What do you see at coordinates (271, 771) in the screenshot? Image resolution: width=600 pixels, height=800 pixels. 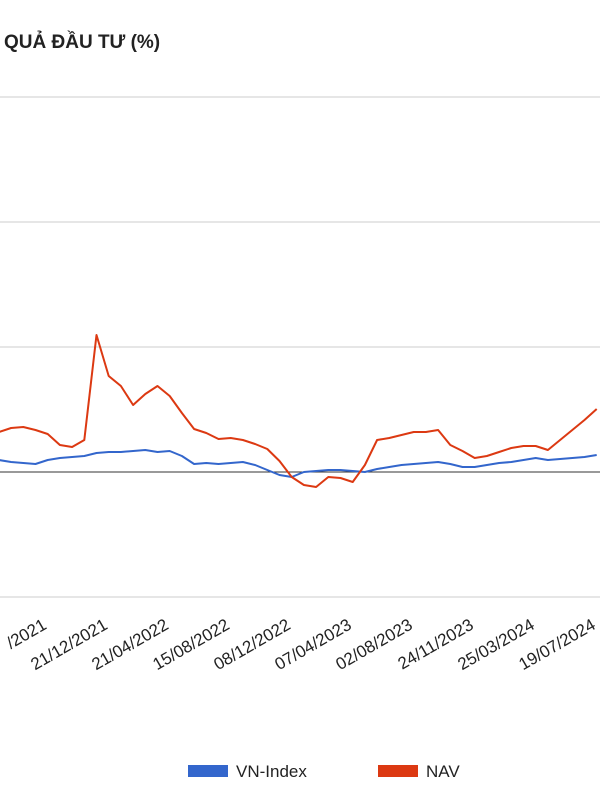 I see `legend-label: VN-Index` at bounding box center [271, 771].